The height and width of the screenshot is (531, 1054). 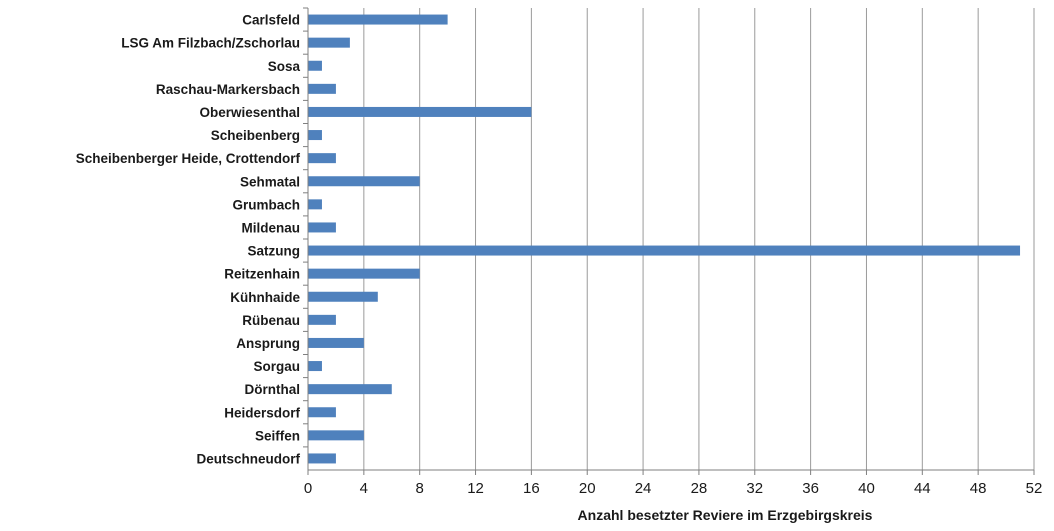 I want to click on category-label-dornthal: Dörnthal, so click(x=273, y=389).